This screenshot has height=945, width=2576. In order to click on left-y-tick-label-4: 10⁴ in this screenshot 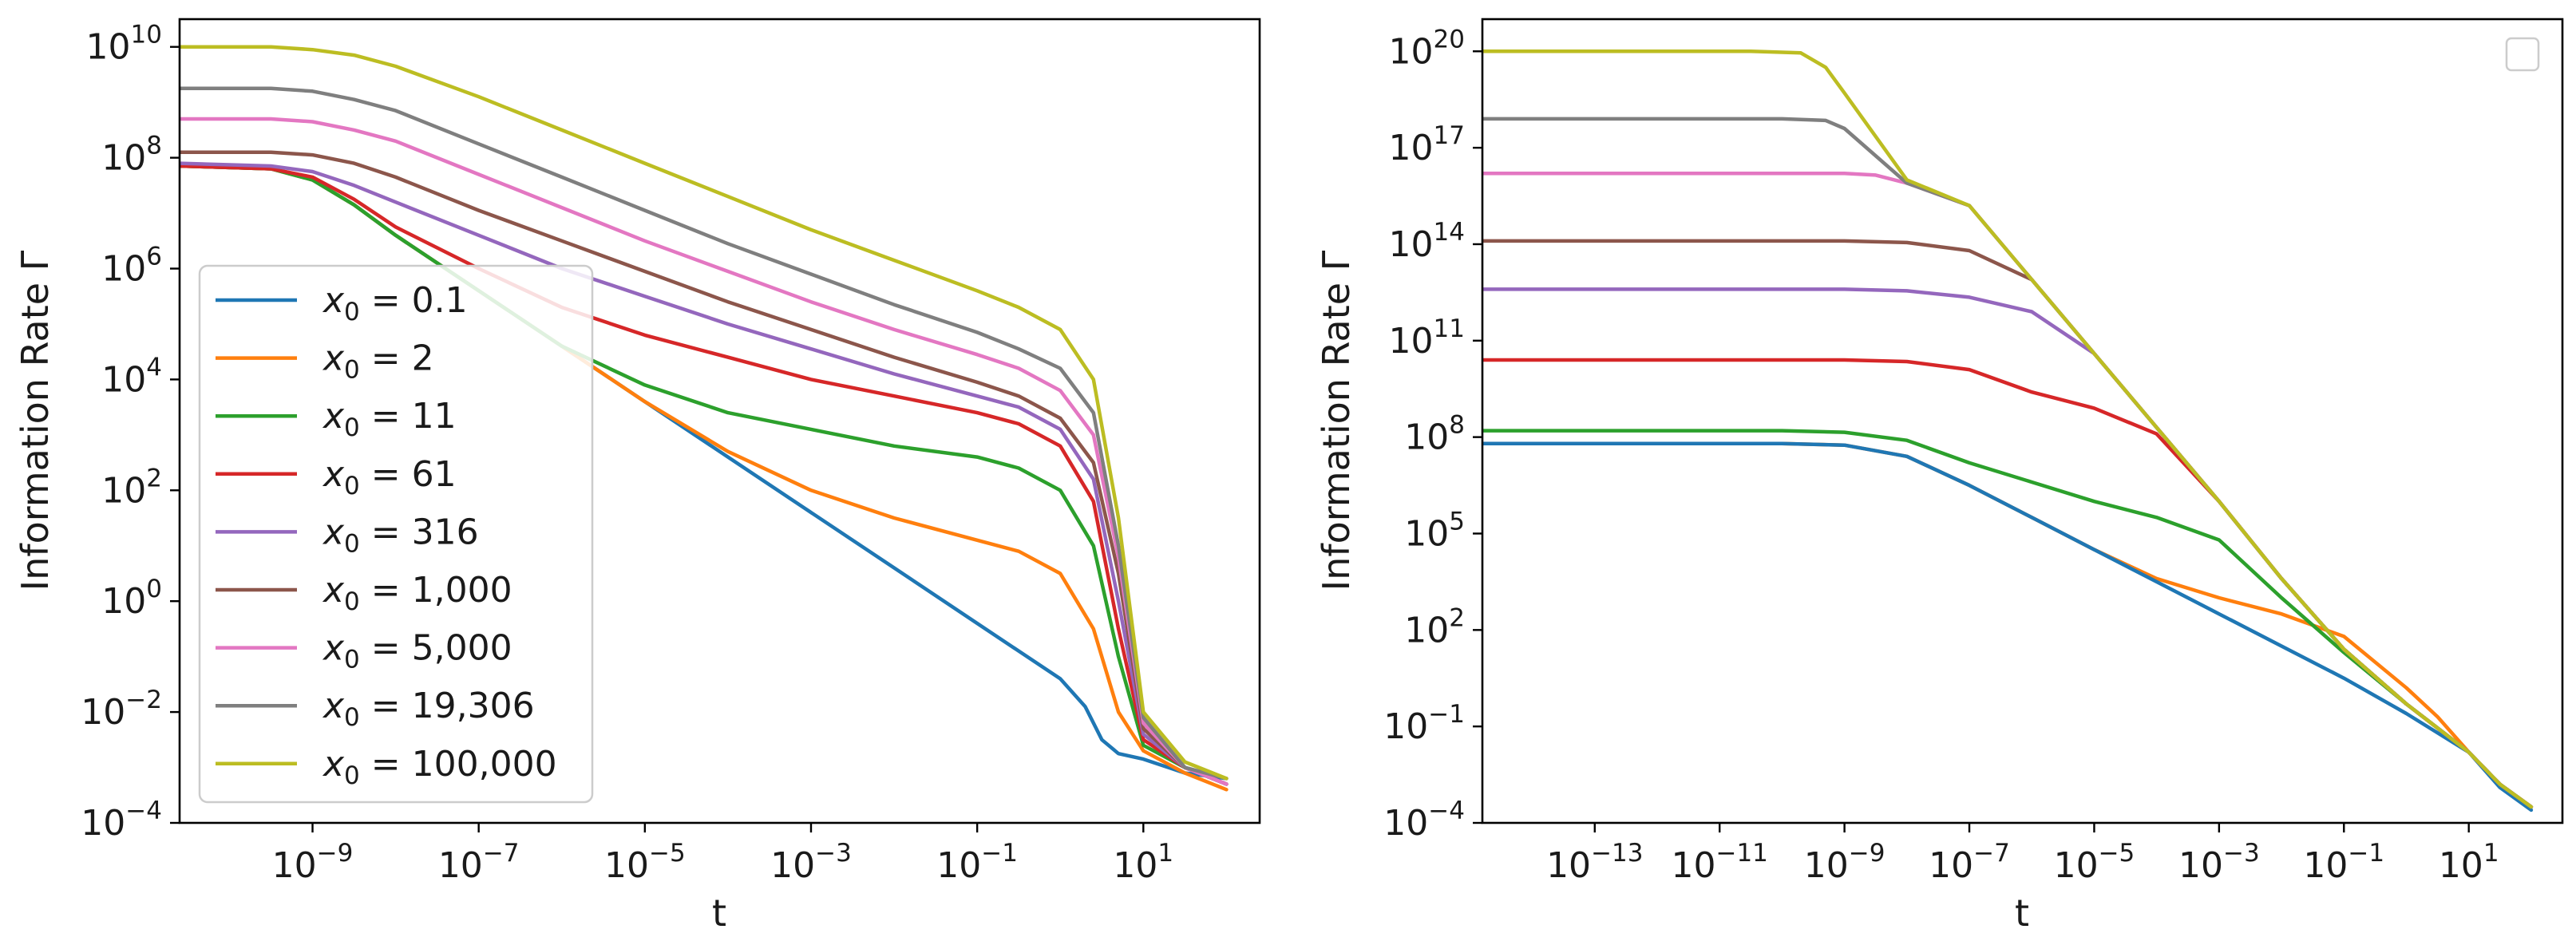, I will do `click(131, 376)`.